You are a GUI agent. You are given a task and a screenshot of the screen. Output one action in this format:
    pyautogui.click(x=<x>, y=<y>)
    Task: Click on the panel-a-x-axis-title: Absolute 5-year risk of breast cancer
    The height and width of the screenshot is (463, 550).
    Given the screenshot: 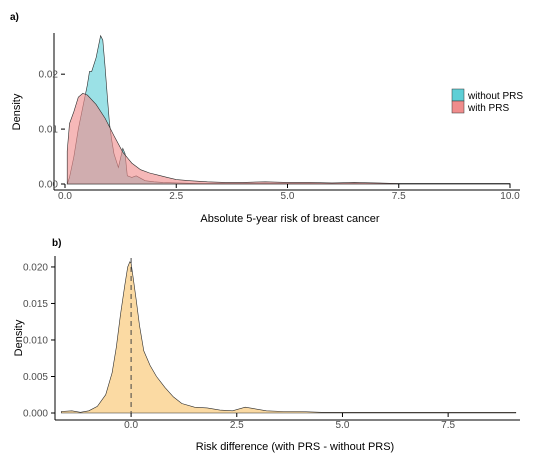 What is the action you would take?
    pyautogui.click(x=289, y=219)
    